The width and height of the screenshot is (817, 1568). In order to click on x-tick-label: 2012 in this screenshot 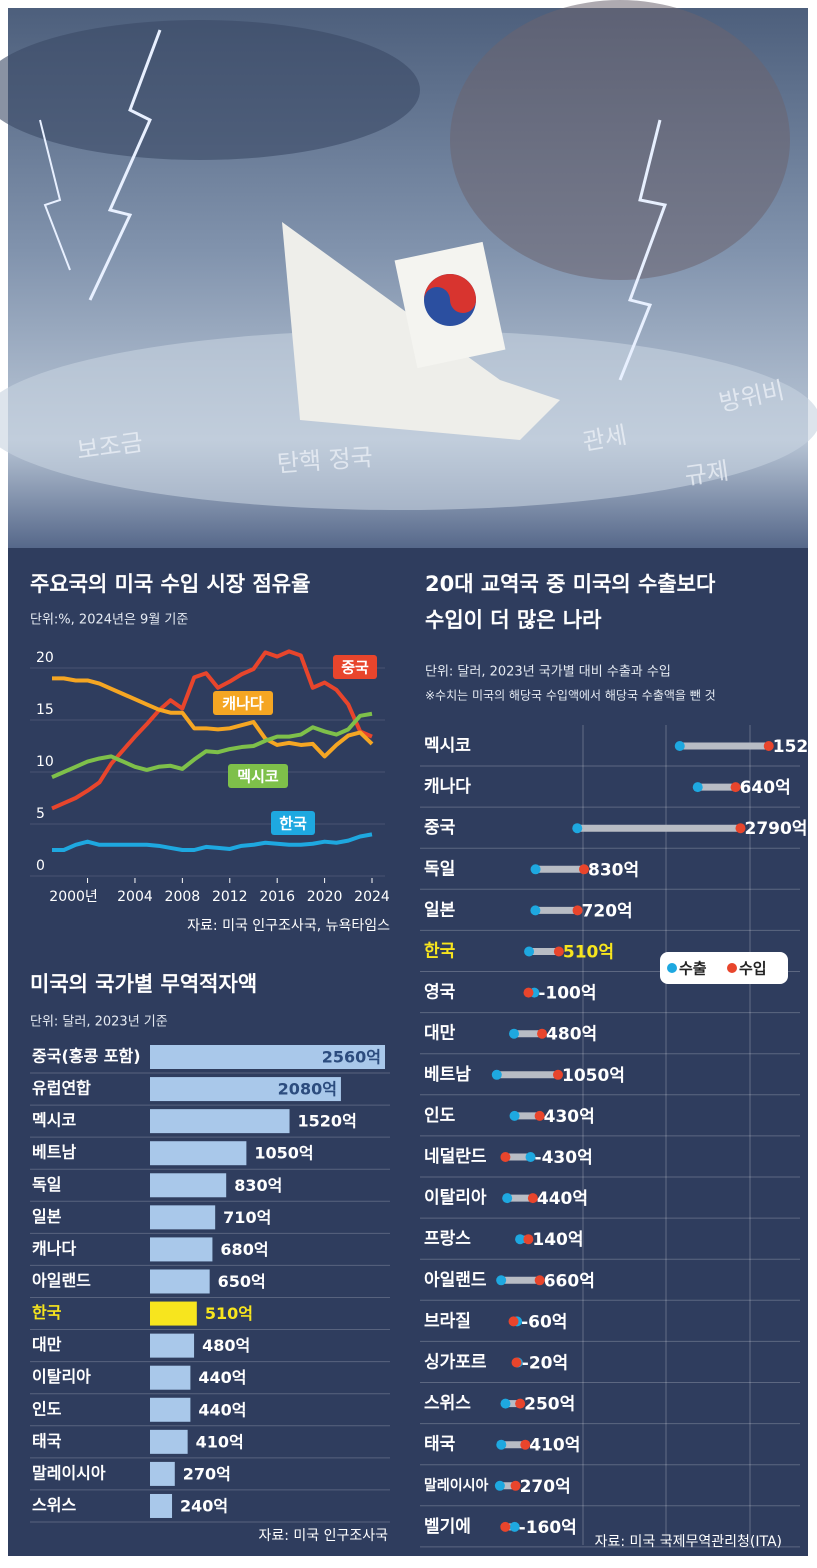, I will do `click(230, 897)`.